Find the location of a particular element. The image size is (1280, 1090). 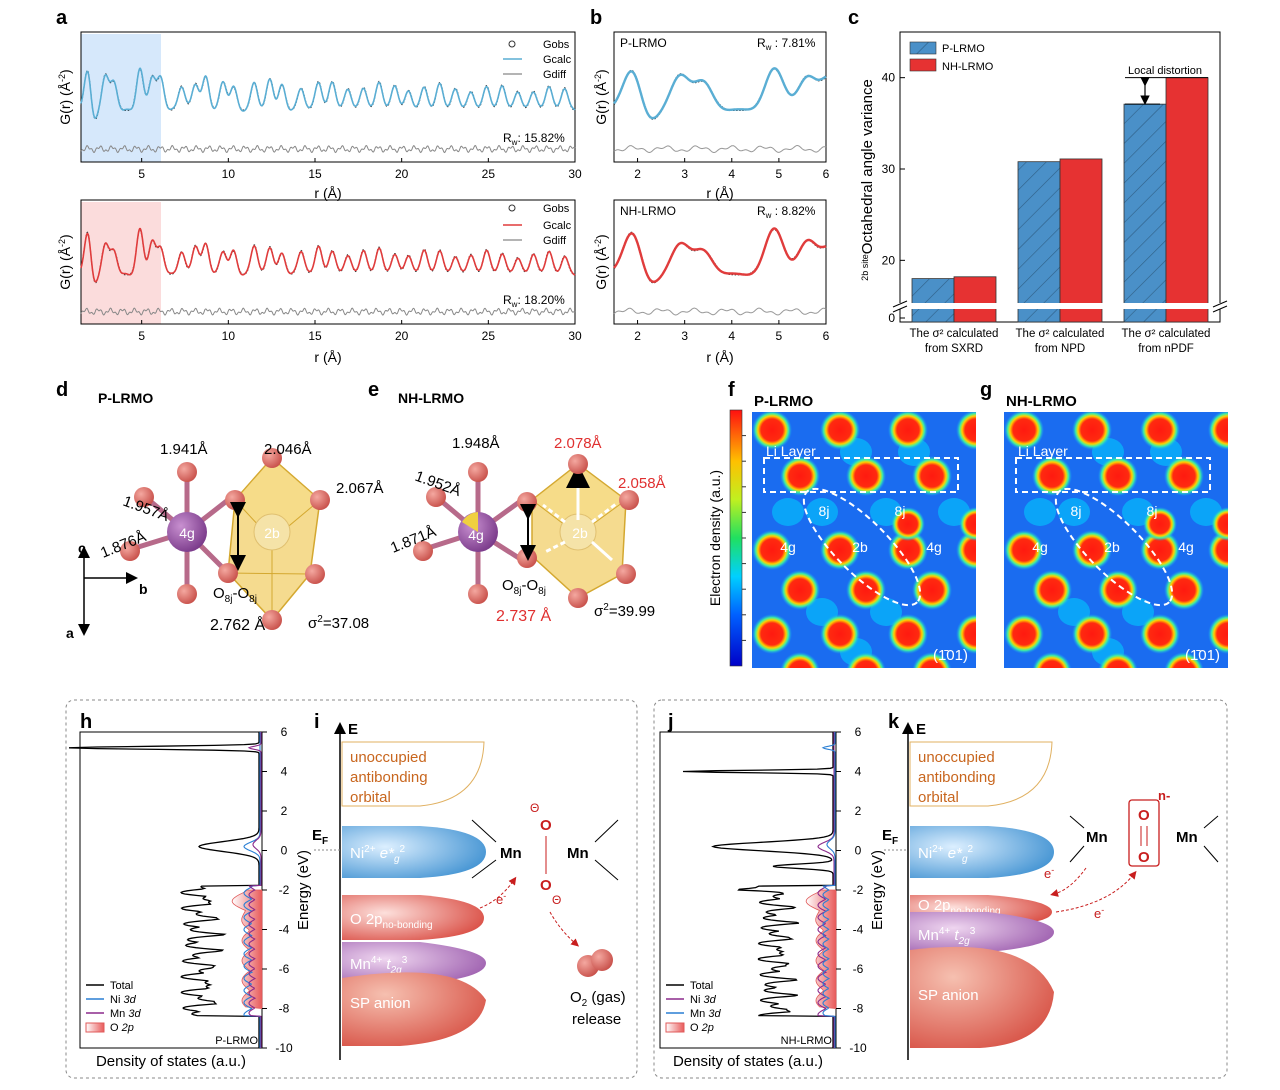

legend-gcalc: Gcalc is located at coordinates (557, 60).